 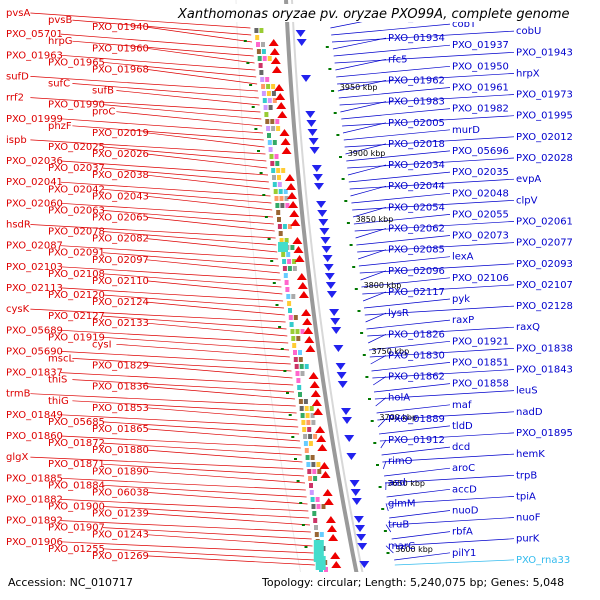 What do you see at coordinates (76, 295) in the screenshot?
I see `left-gene-label: PXO_02120` at bounding box center [76, 295].